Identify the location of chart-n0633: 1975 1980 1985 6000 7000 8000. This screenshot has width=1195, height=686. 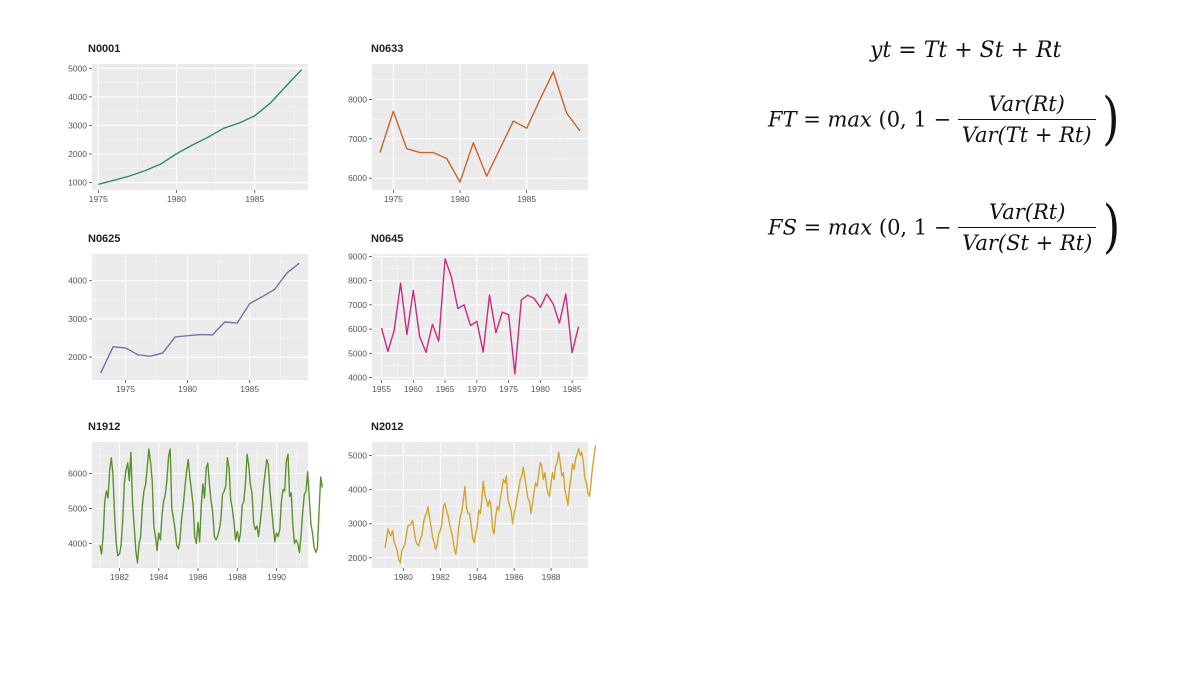
(468, 134).